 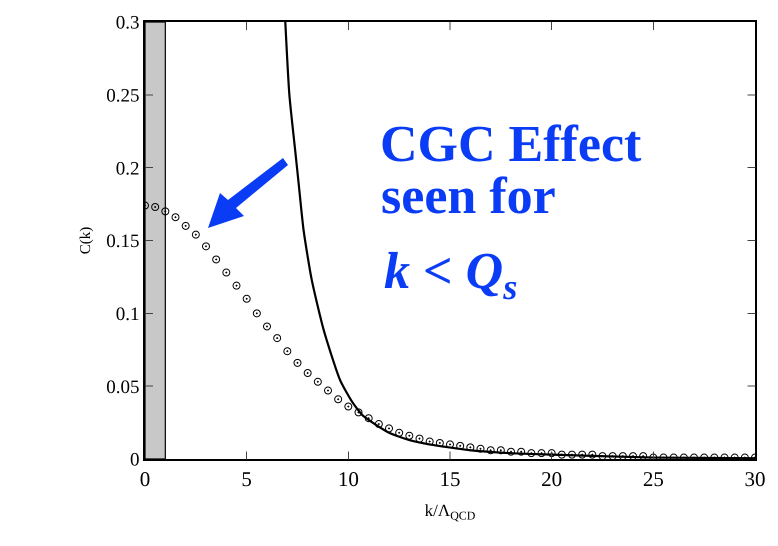 What do you see at coordinates (246, 478) in the screenshot?
I see `x-tick-label: 5` at bounding box center [246, 478].